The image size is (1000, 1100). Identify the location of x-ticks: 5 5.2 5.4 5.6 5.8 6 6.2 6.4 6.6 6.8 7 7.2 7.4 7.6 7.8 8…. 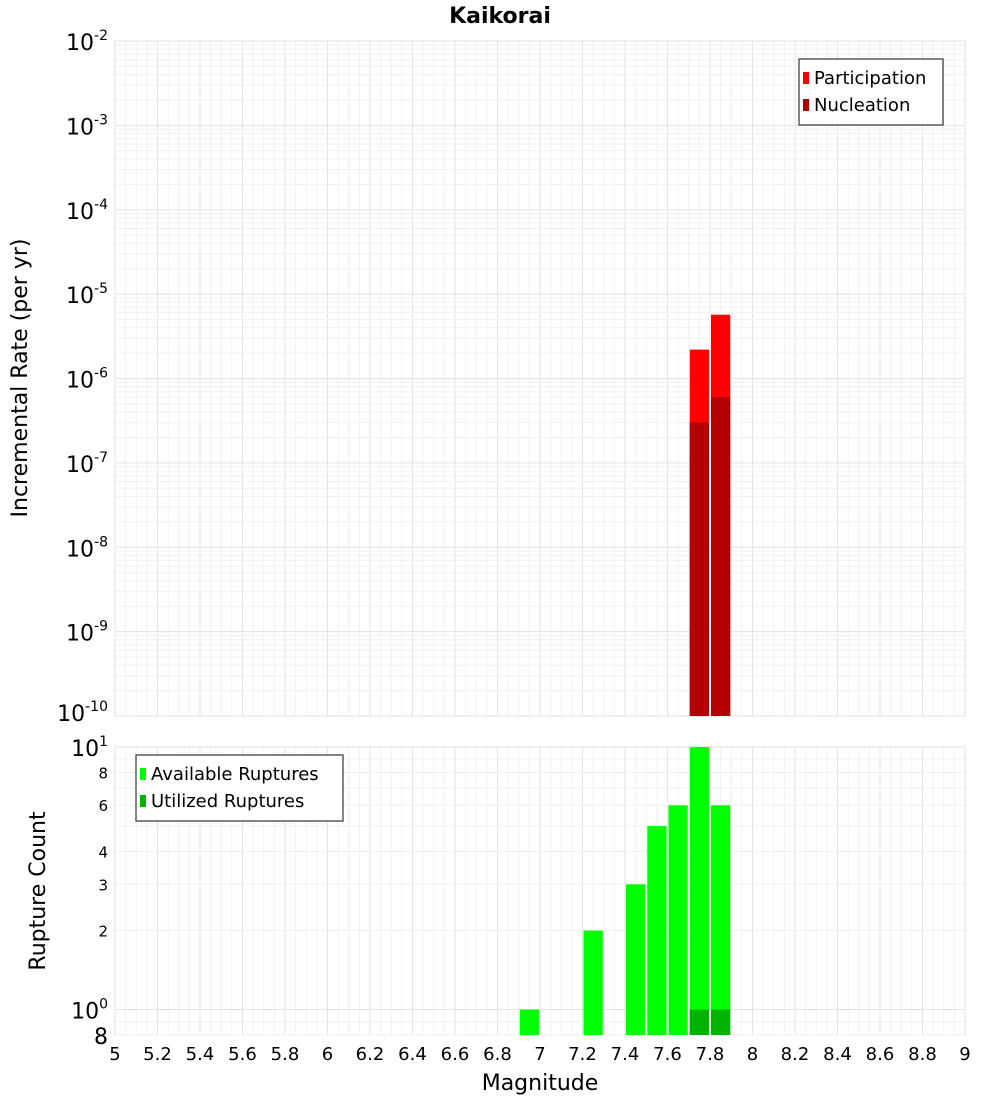
(539, 1054).